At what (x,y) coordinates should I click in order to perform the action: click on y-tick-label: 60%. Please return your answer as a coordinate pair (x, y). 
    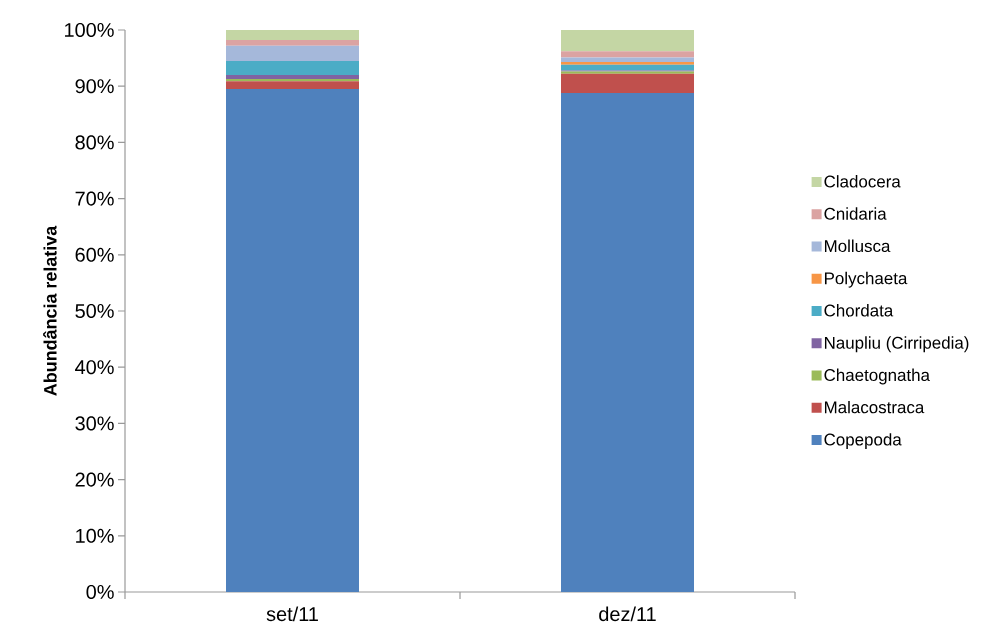
    Looking at the image, I should click on (94, 254).